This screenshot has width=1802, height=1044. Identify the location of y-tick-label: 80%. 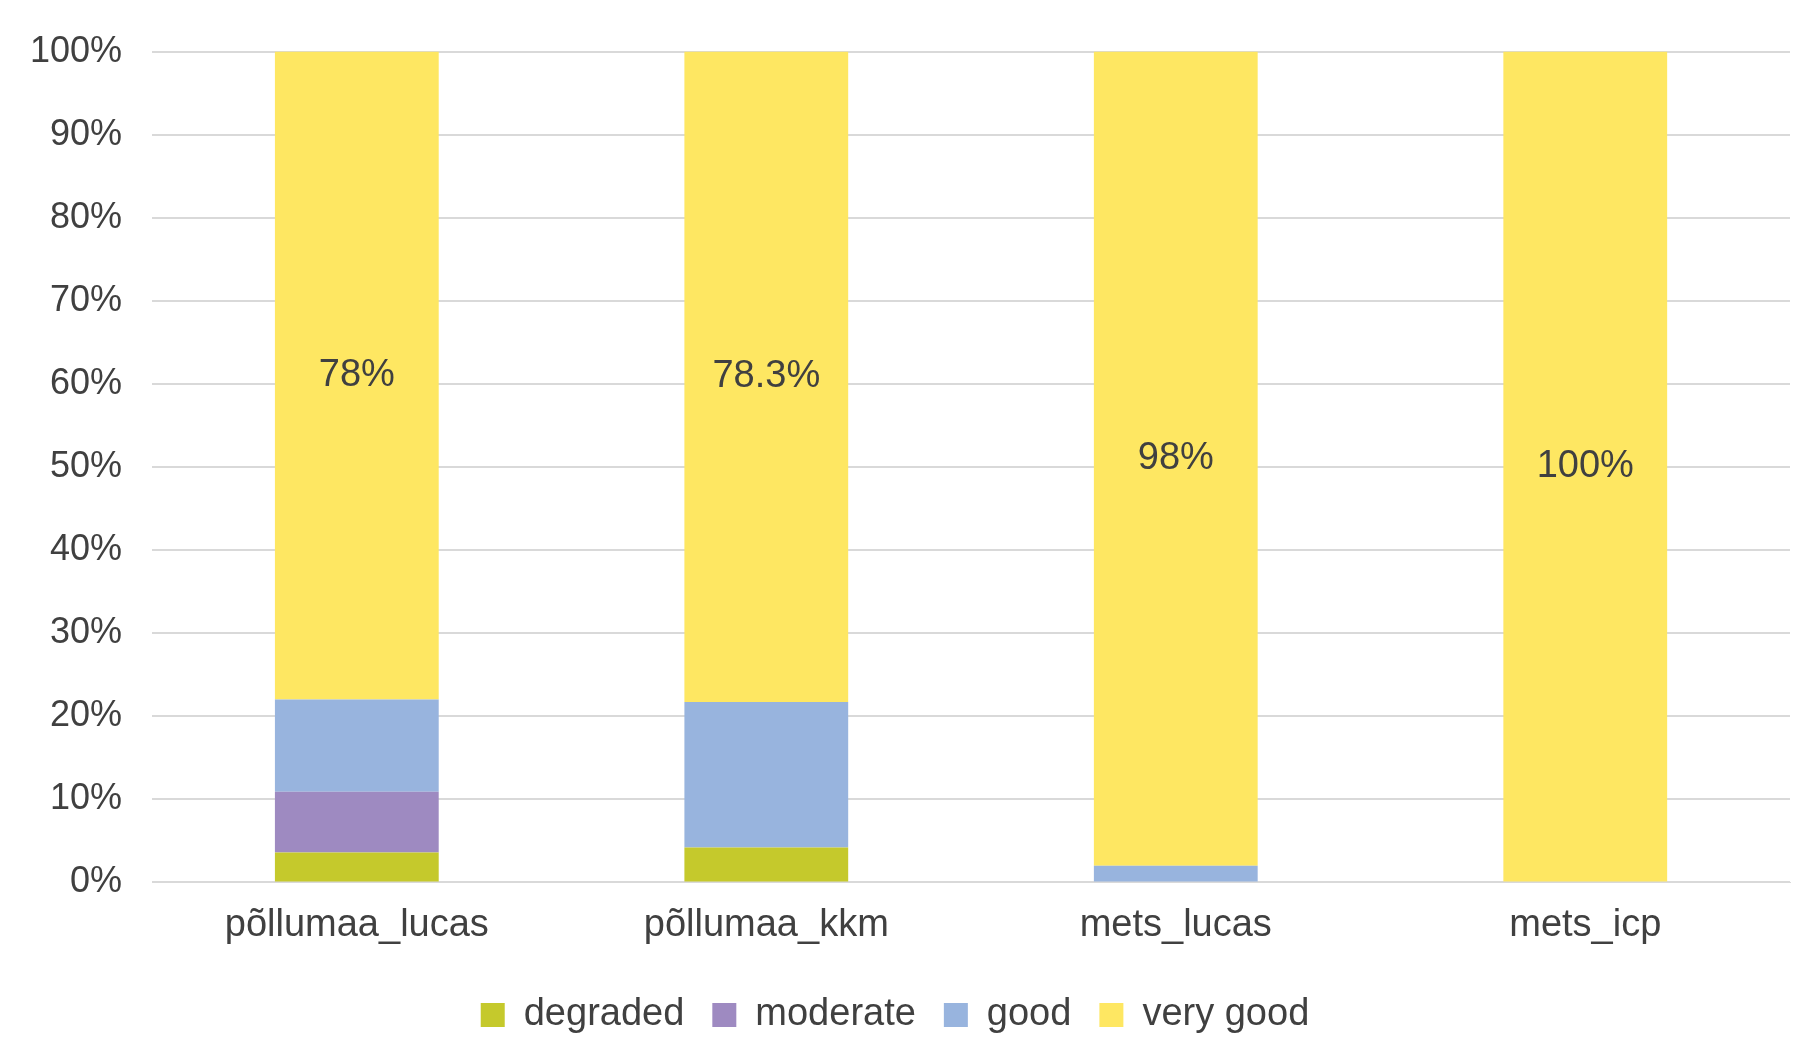
(86, 215).